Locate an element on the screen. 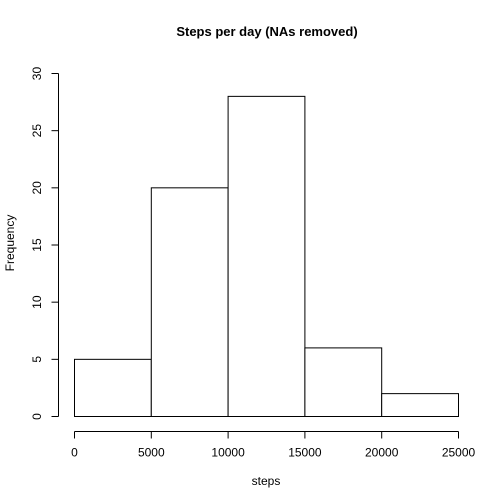 This screenshot has height=504, width=504. y-tick-label-2: 10 is located at coordinates (37, 302).